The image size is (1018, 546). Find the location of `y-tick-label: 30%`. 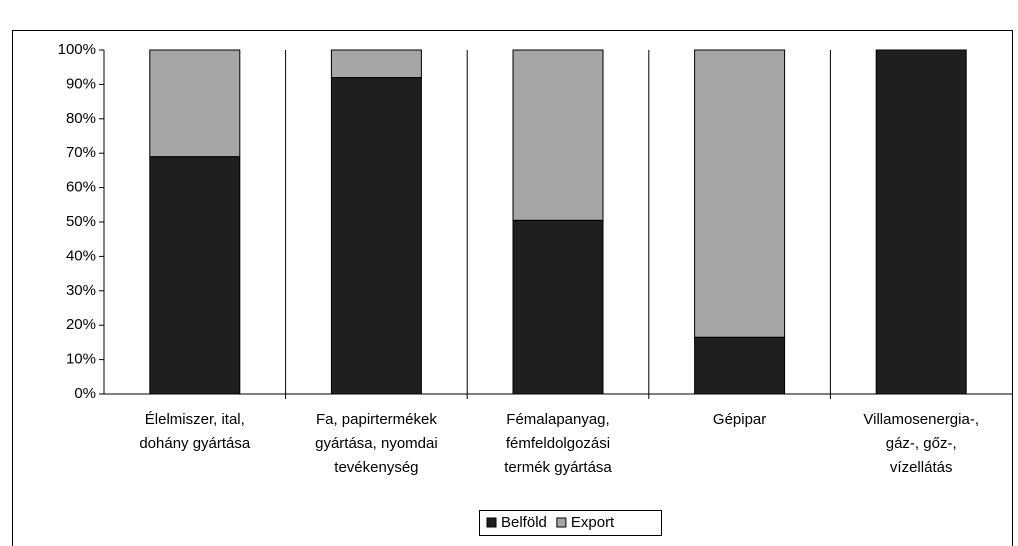

y-tick-label: 30% is located at coordinates (81, 290).